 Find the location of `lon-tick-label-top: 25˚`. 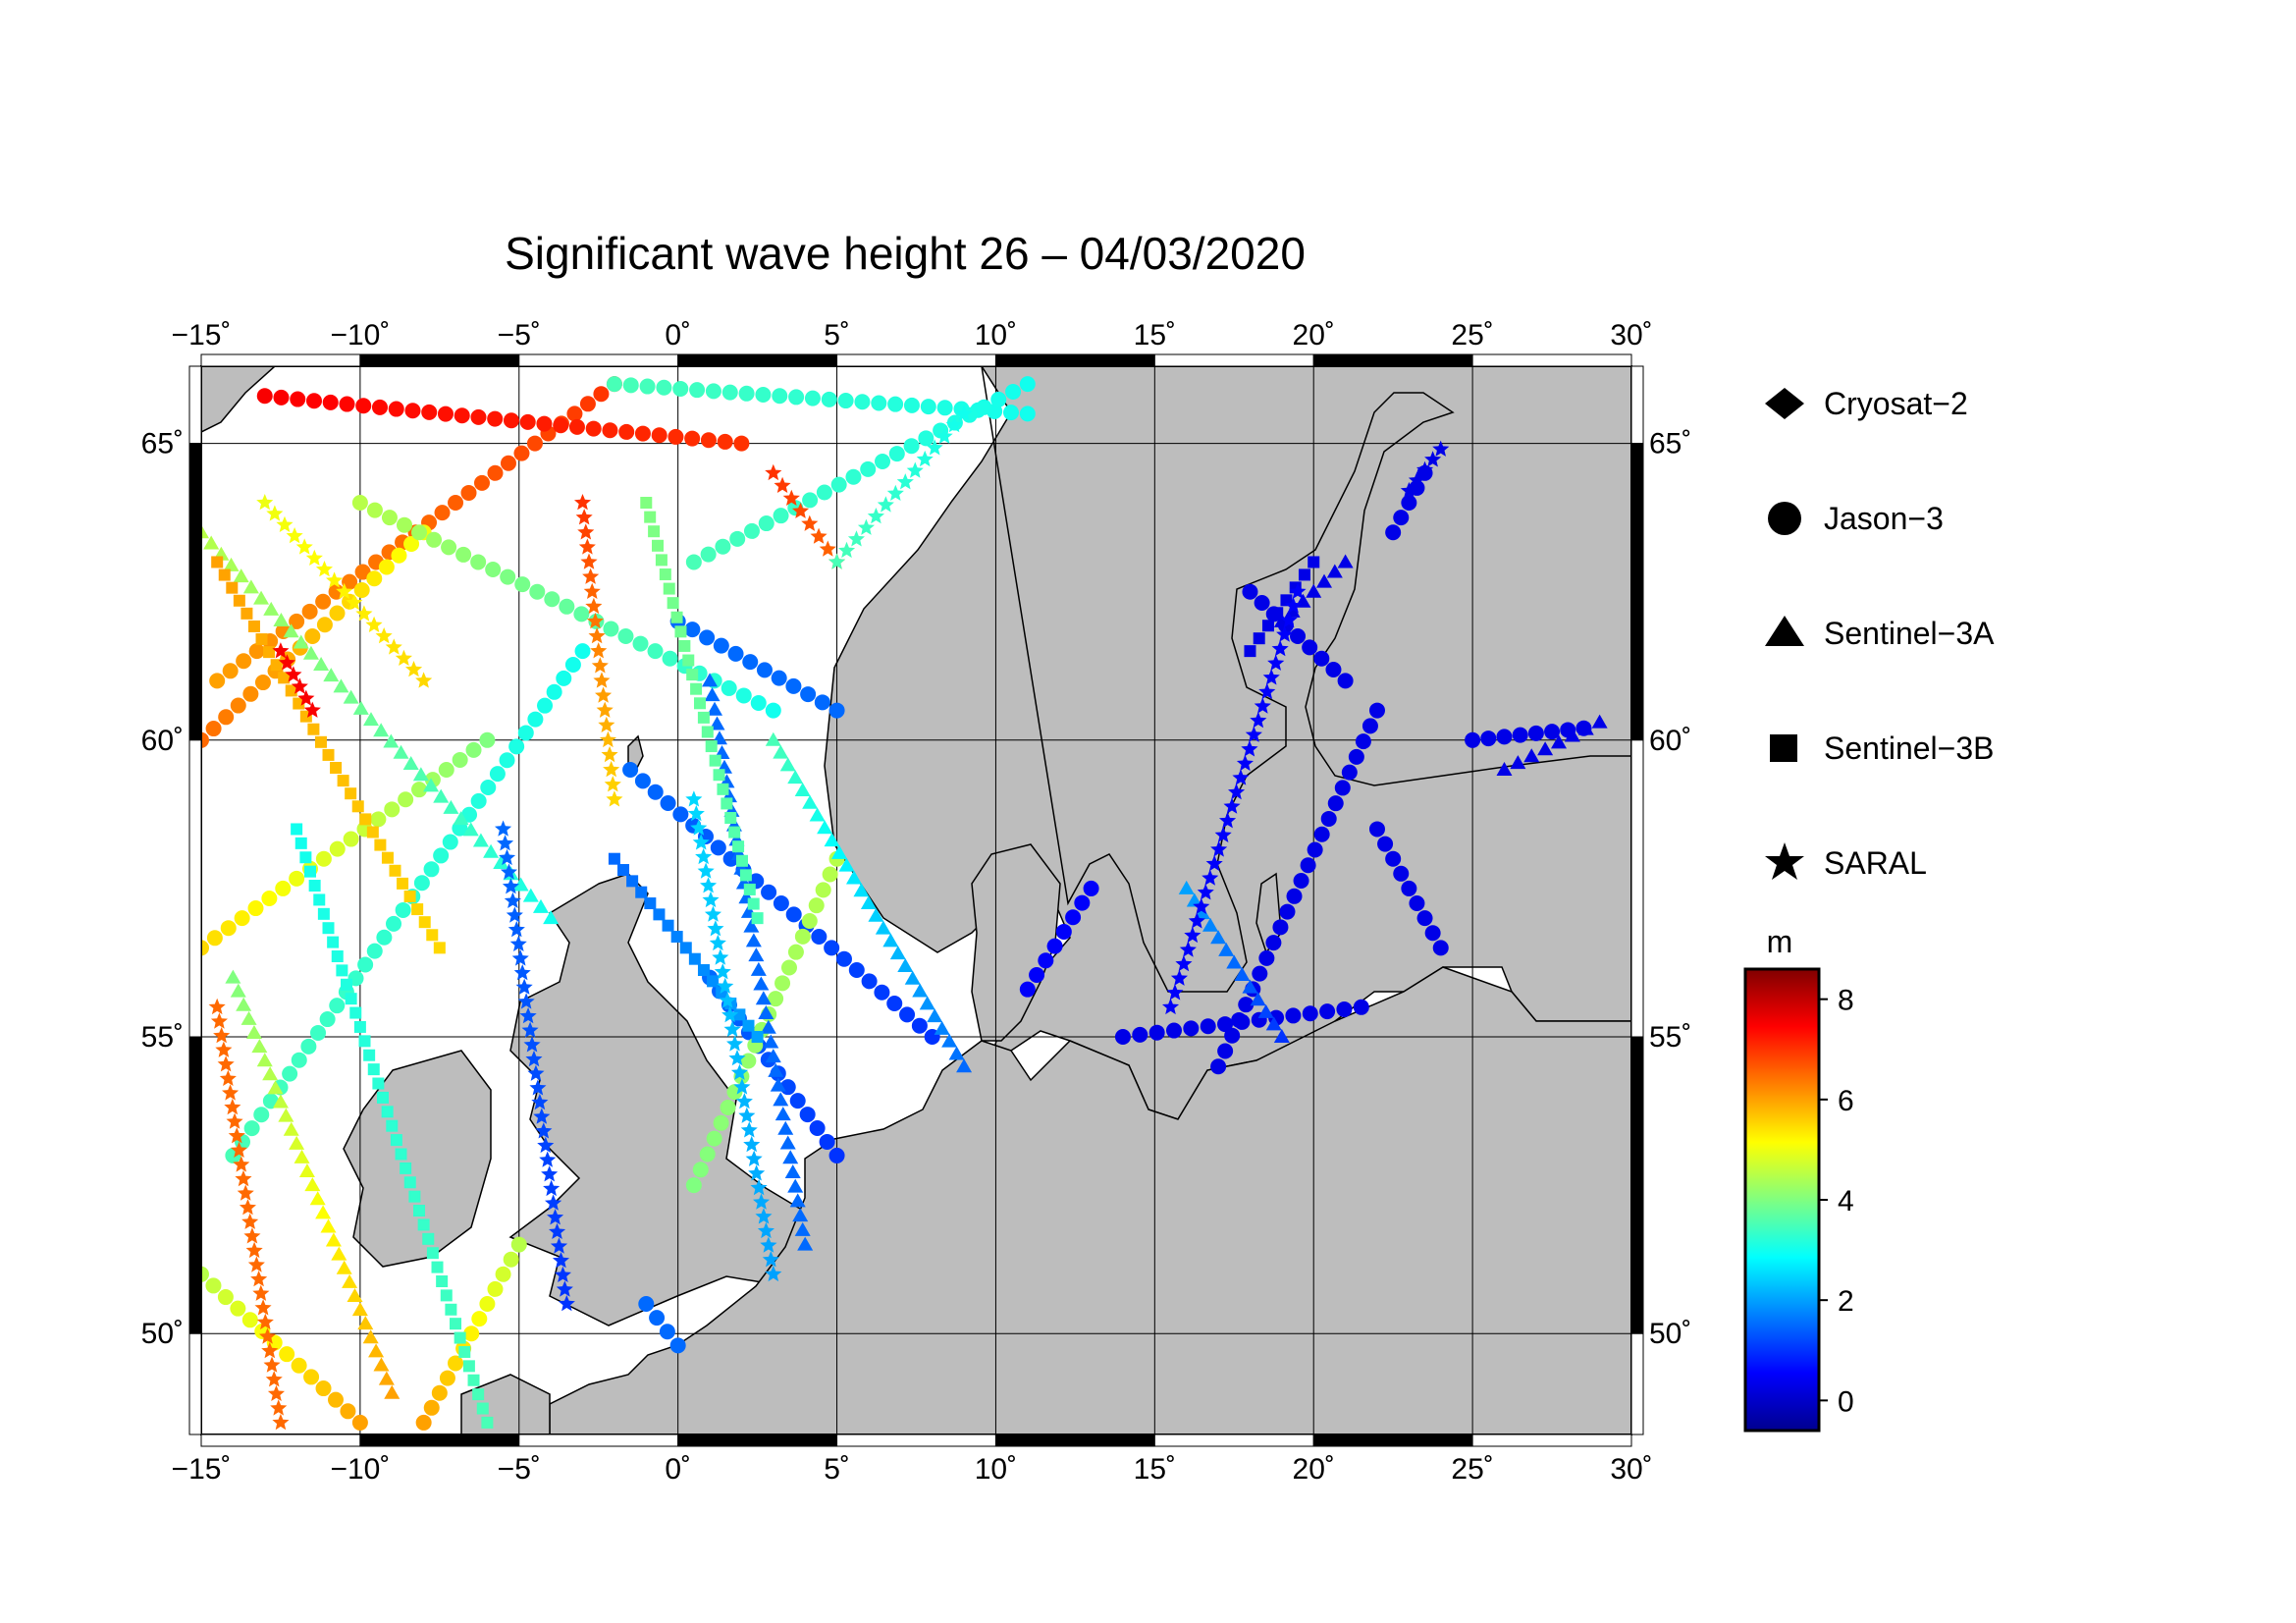

lon-tick-label-top: 25˚ is located at coordinates (1472, 335).